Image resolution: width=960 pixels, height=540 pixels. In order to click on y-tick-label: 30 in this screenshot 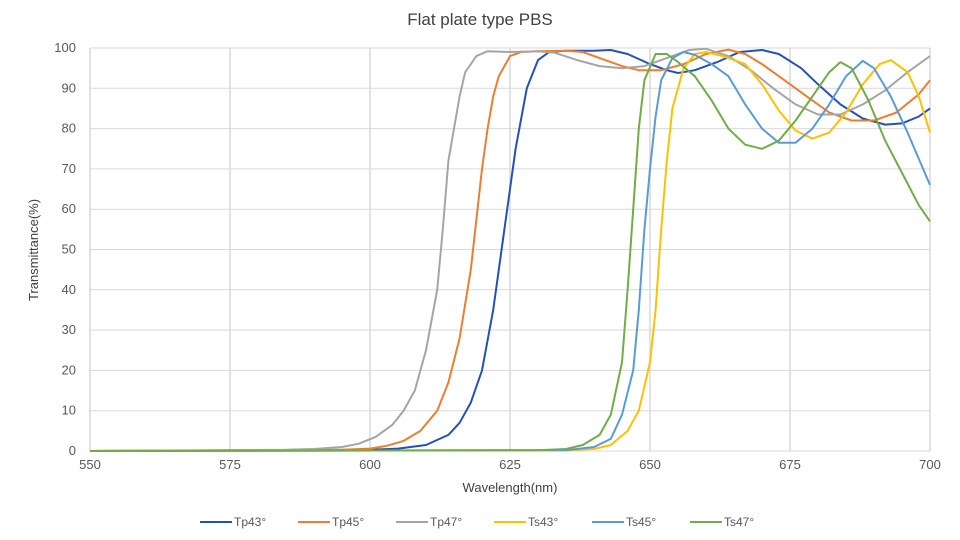, I will do `click(69, 329)`.